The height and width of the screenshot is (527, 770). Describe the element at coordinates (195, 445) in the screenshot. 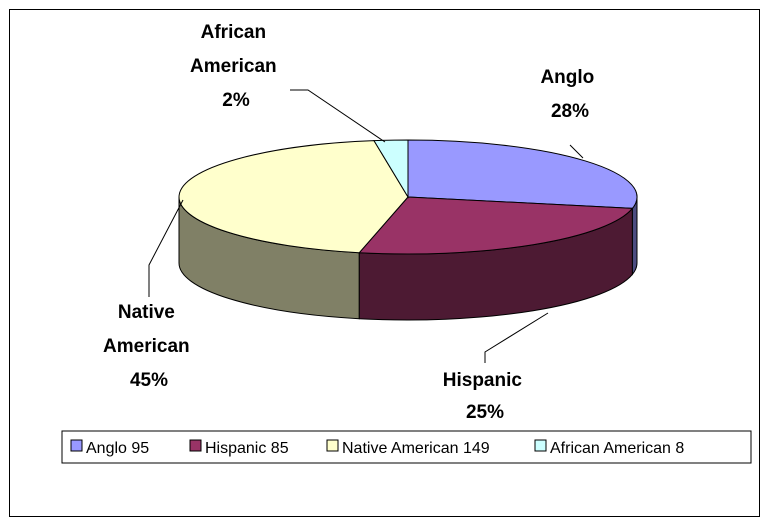

I see `legend-swatch-hispanic` at that location.